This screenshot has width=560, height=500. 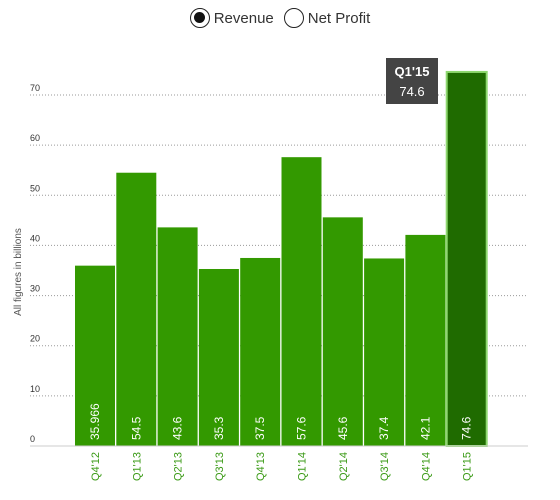 What do you see at coordinates (280, 18) in the screenshot?
I see `chart-legend: Revenue Net Profit` at bounding box center [280, 18].